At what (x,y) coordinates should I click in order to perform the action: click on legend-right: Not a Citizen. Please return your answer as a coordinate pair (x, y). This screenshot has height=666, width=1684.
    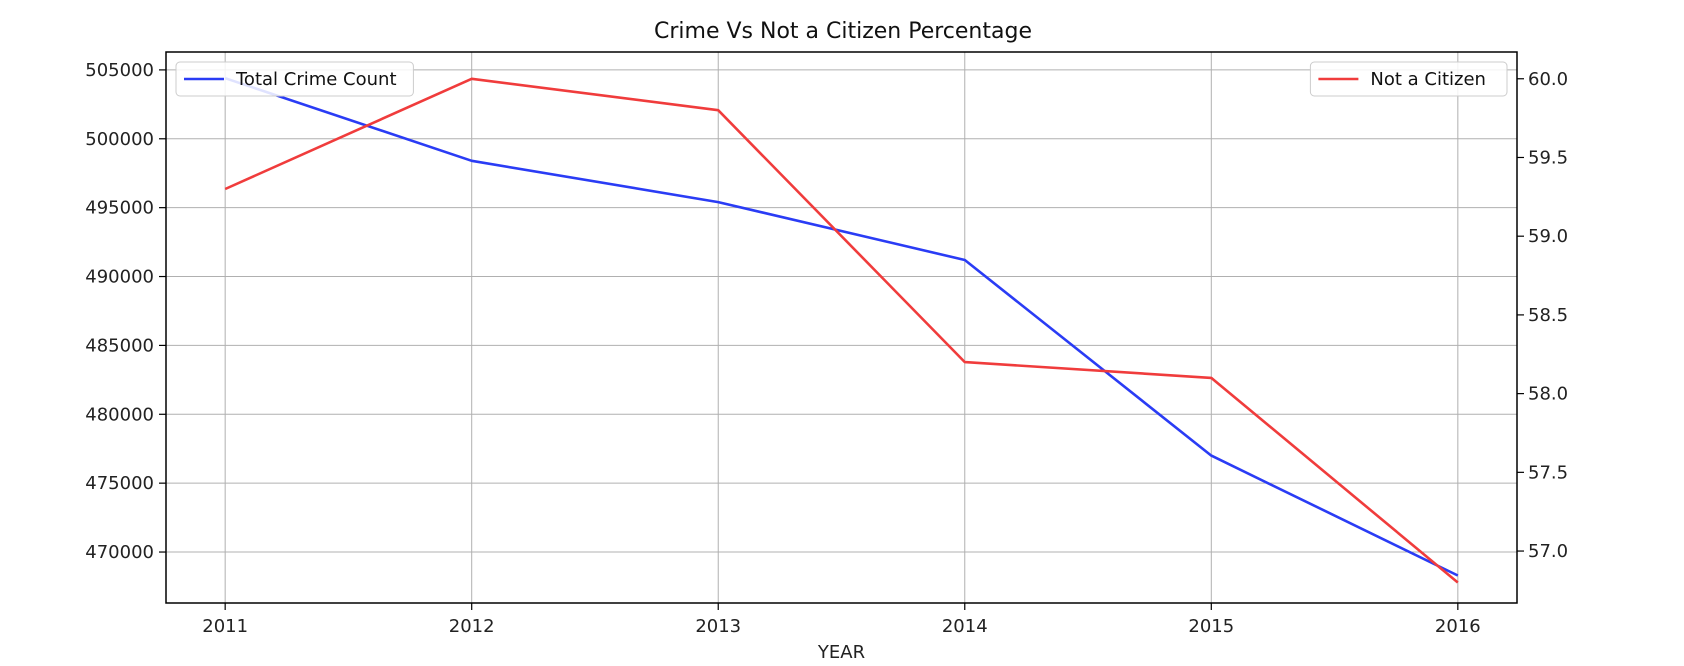
    Looking at the image, I should click on (1408, 79).